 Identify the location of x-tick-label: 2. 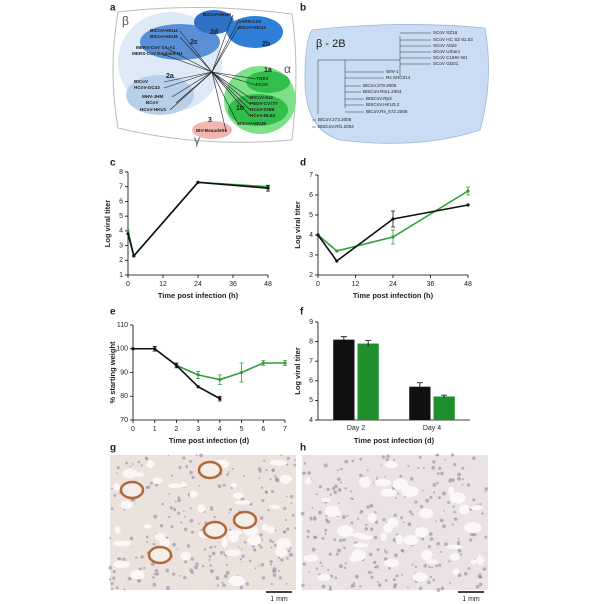
(176, 429).